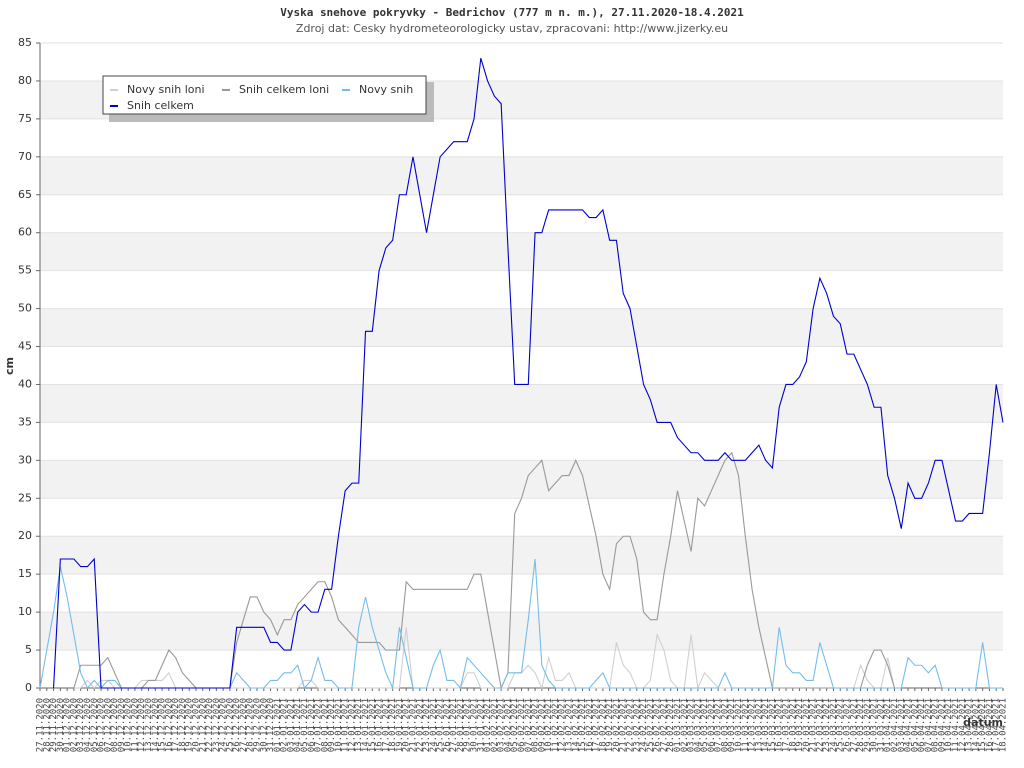 The width and height of the screenshot is (1024, 768). What do you see at coordinates (542, 725) in the screenshot?
I see `x-tick-label: 09.02.2021` at bounding box center [542, 725].